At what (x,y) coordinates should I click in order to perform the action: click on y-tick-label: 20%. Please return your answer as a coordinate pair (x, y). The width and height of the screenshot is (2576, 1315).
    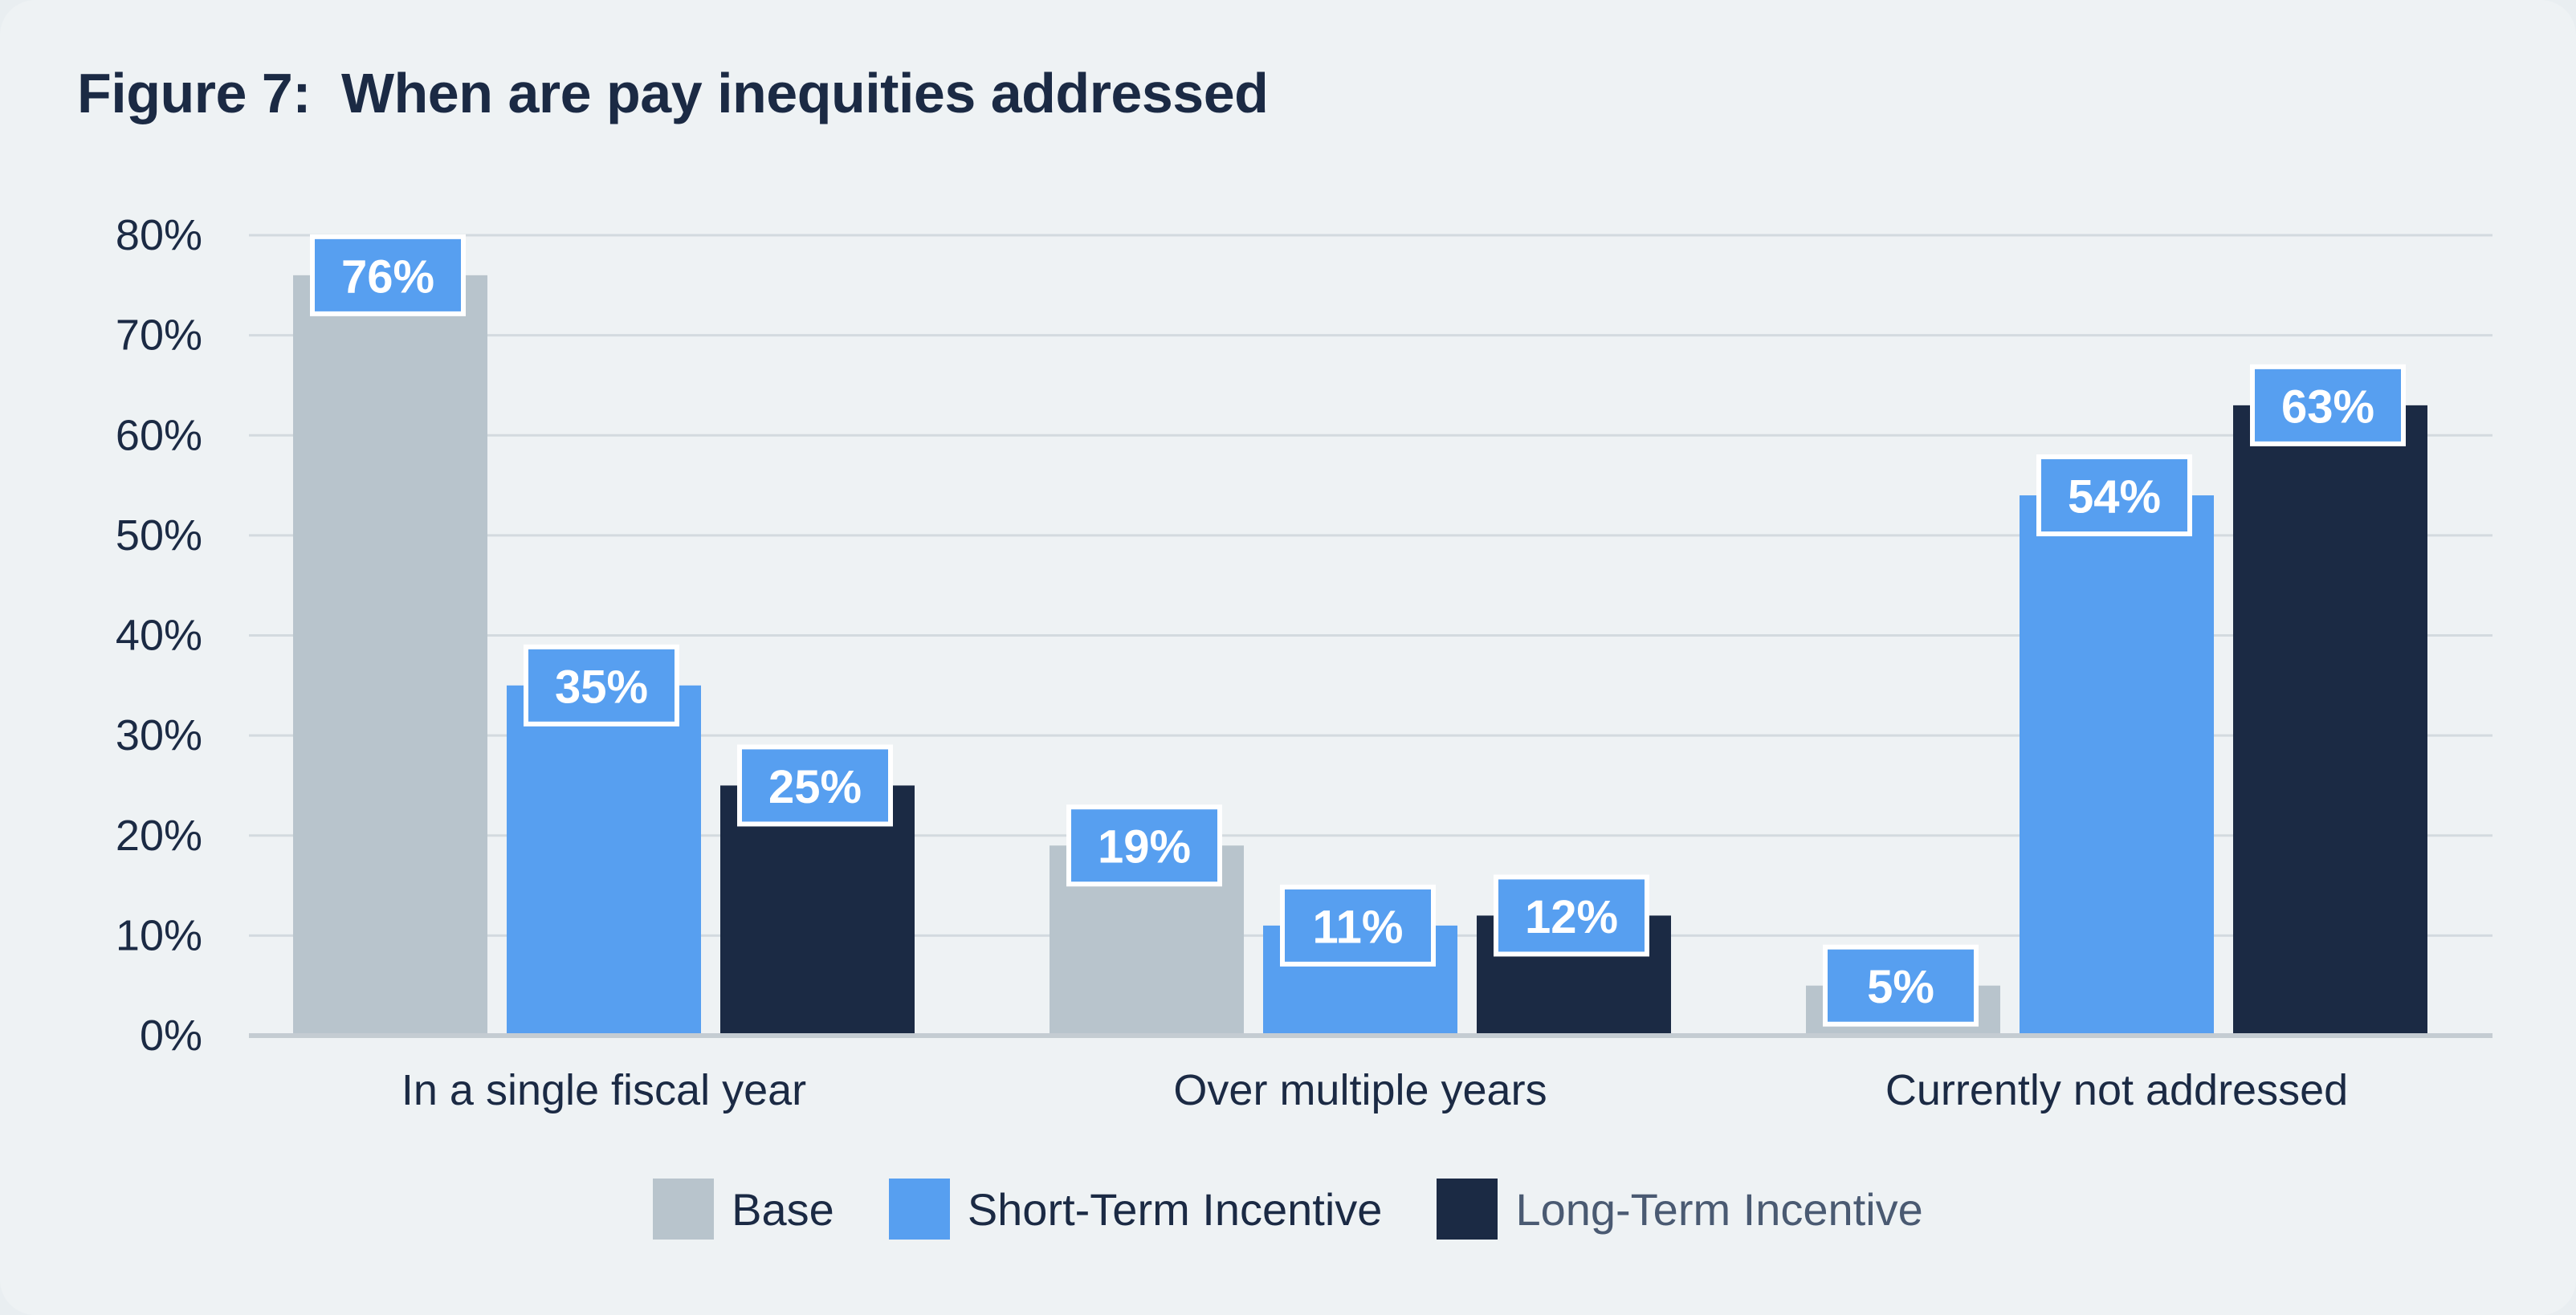
    Looking at the image, I should click on (159, 836).